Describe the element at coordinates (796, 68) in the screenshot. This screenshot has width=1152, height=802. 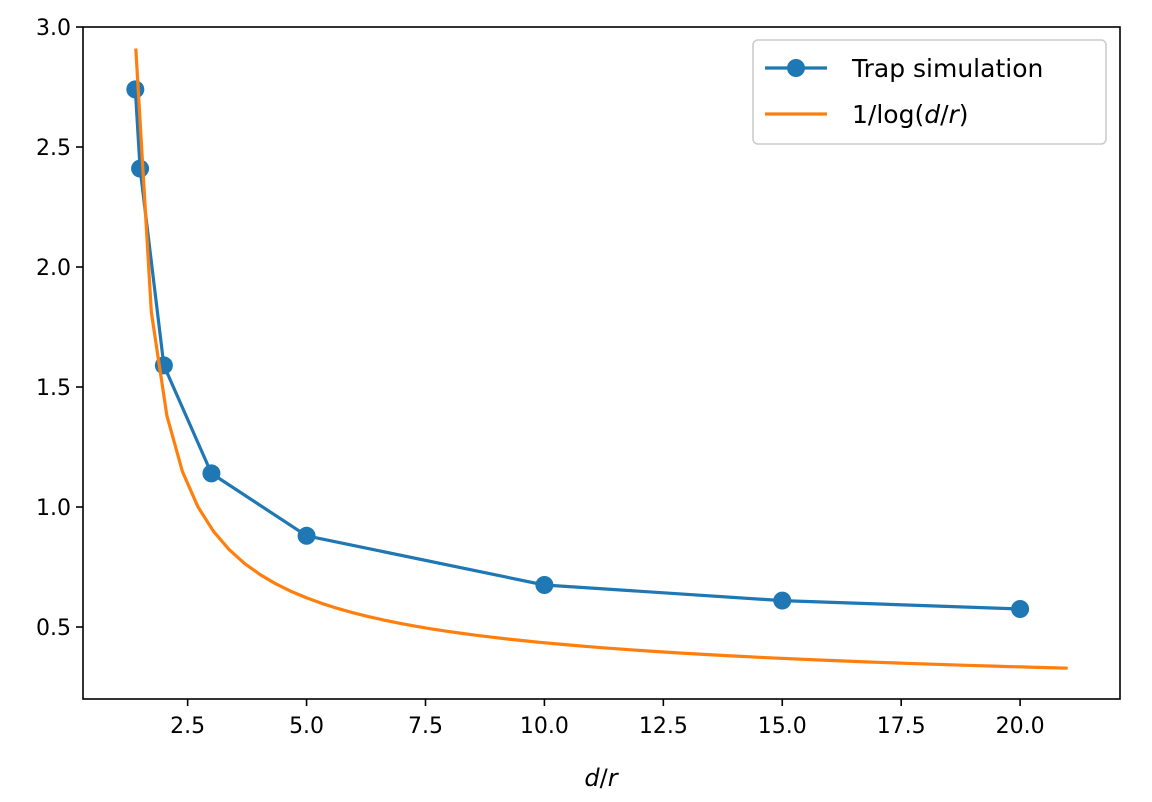
I see `legend-sim-marker` at that location.